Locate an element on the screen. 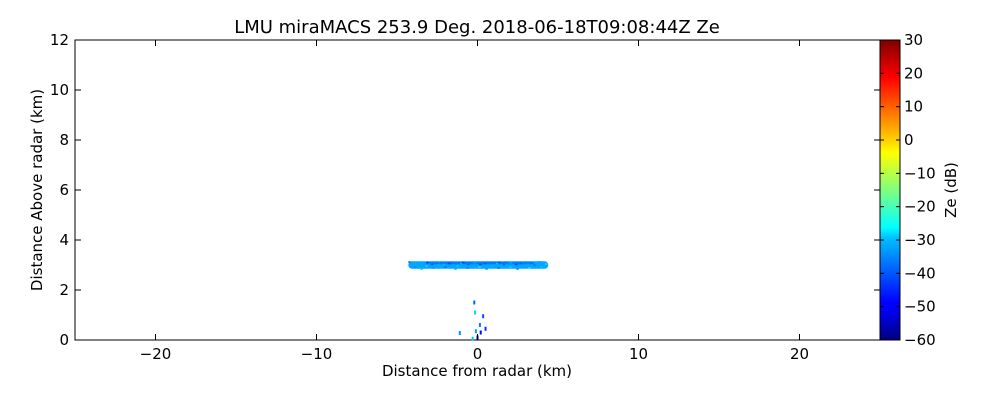 This screenshot has width=1000, height=400. x-tick-label: 0 is located at coordinates (478, 354).